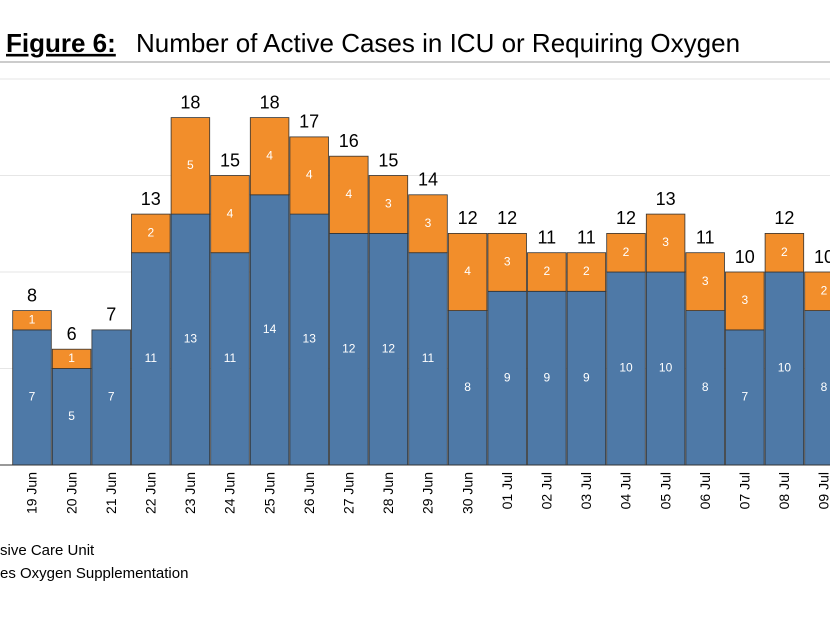 The width and height of the screenshot is (830, 622). What do you see at coordinates (47, 550) in the screenshot?
I see `legend-label: sive Care Unit` at bounding box center [47, 550].